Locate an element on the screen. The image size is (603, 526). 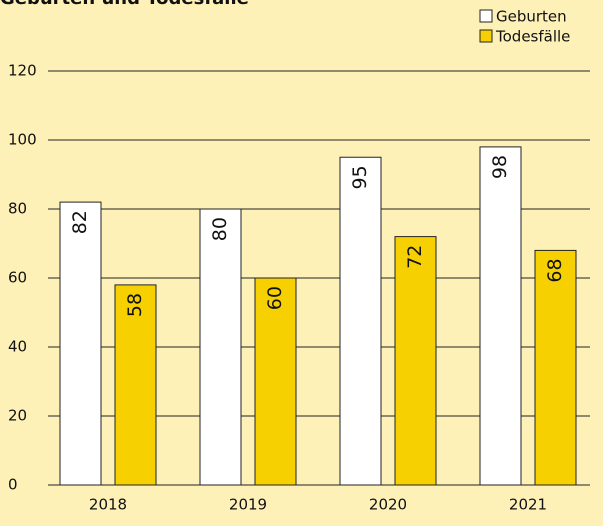
legend-label: Todesfälle is located at coordinates (532, 37).